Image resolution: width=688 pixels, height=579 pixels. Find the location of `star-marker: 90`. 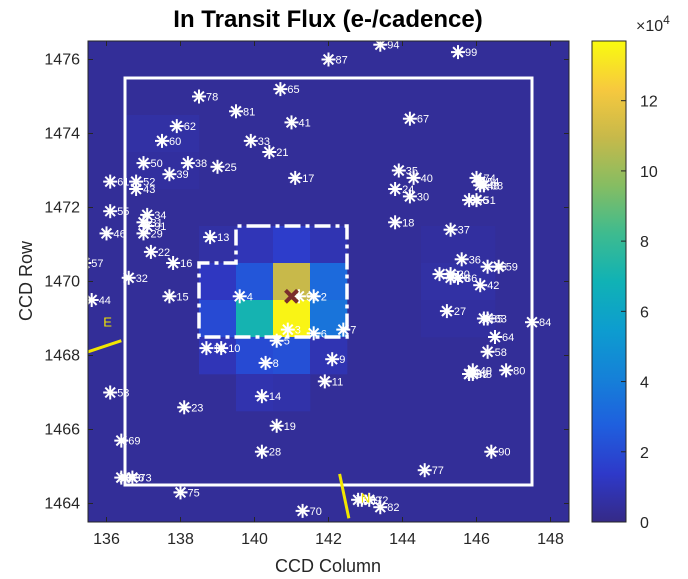

star-marker: 90 is located at coordinates (497, 451).